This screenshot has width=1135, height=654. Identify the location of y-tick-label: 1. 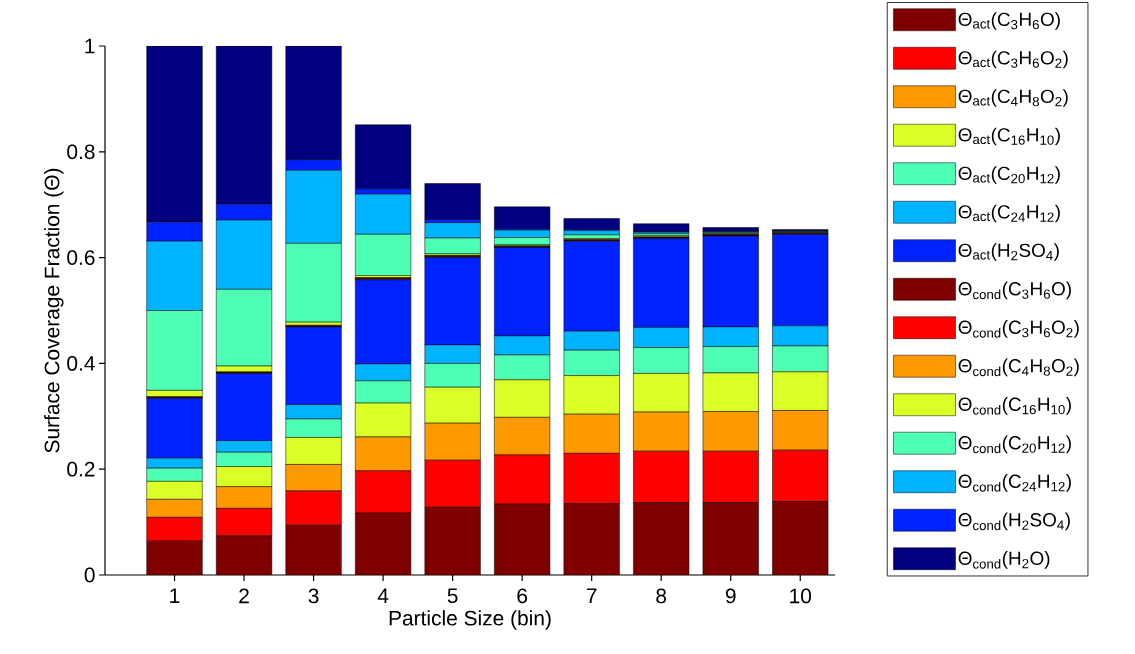
(90, 46).